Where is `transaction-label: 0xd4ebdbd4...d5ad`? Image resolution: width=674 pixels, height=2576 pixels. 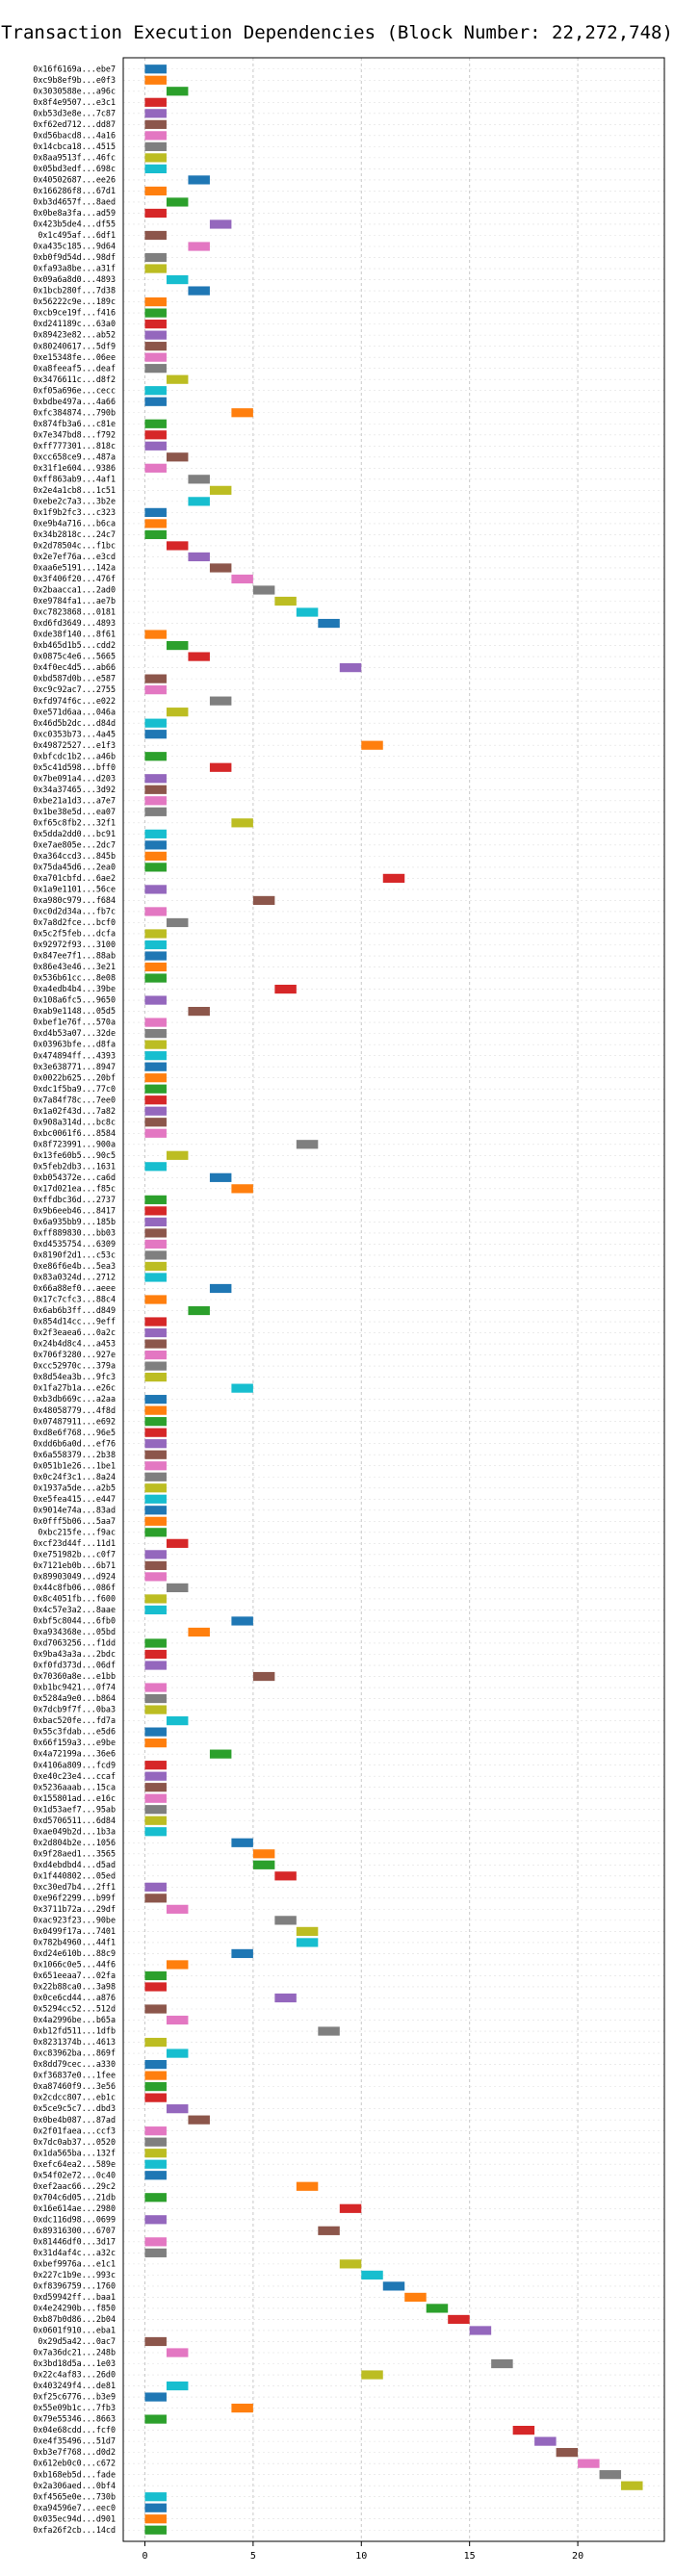 transaction-label: 0xd4ebdbd4...d5ad is located at coordinates (75, 1865).